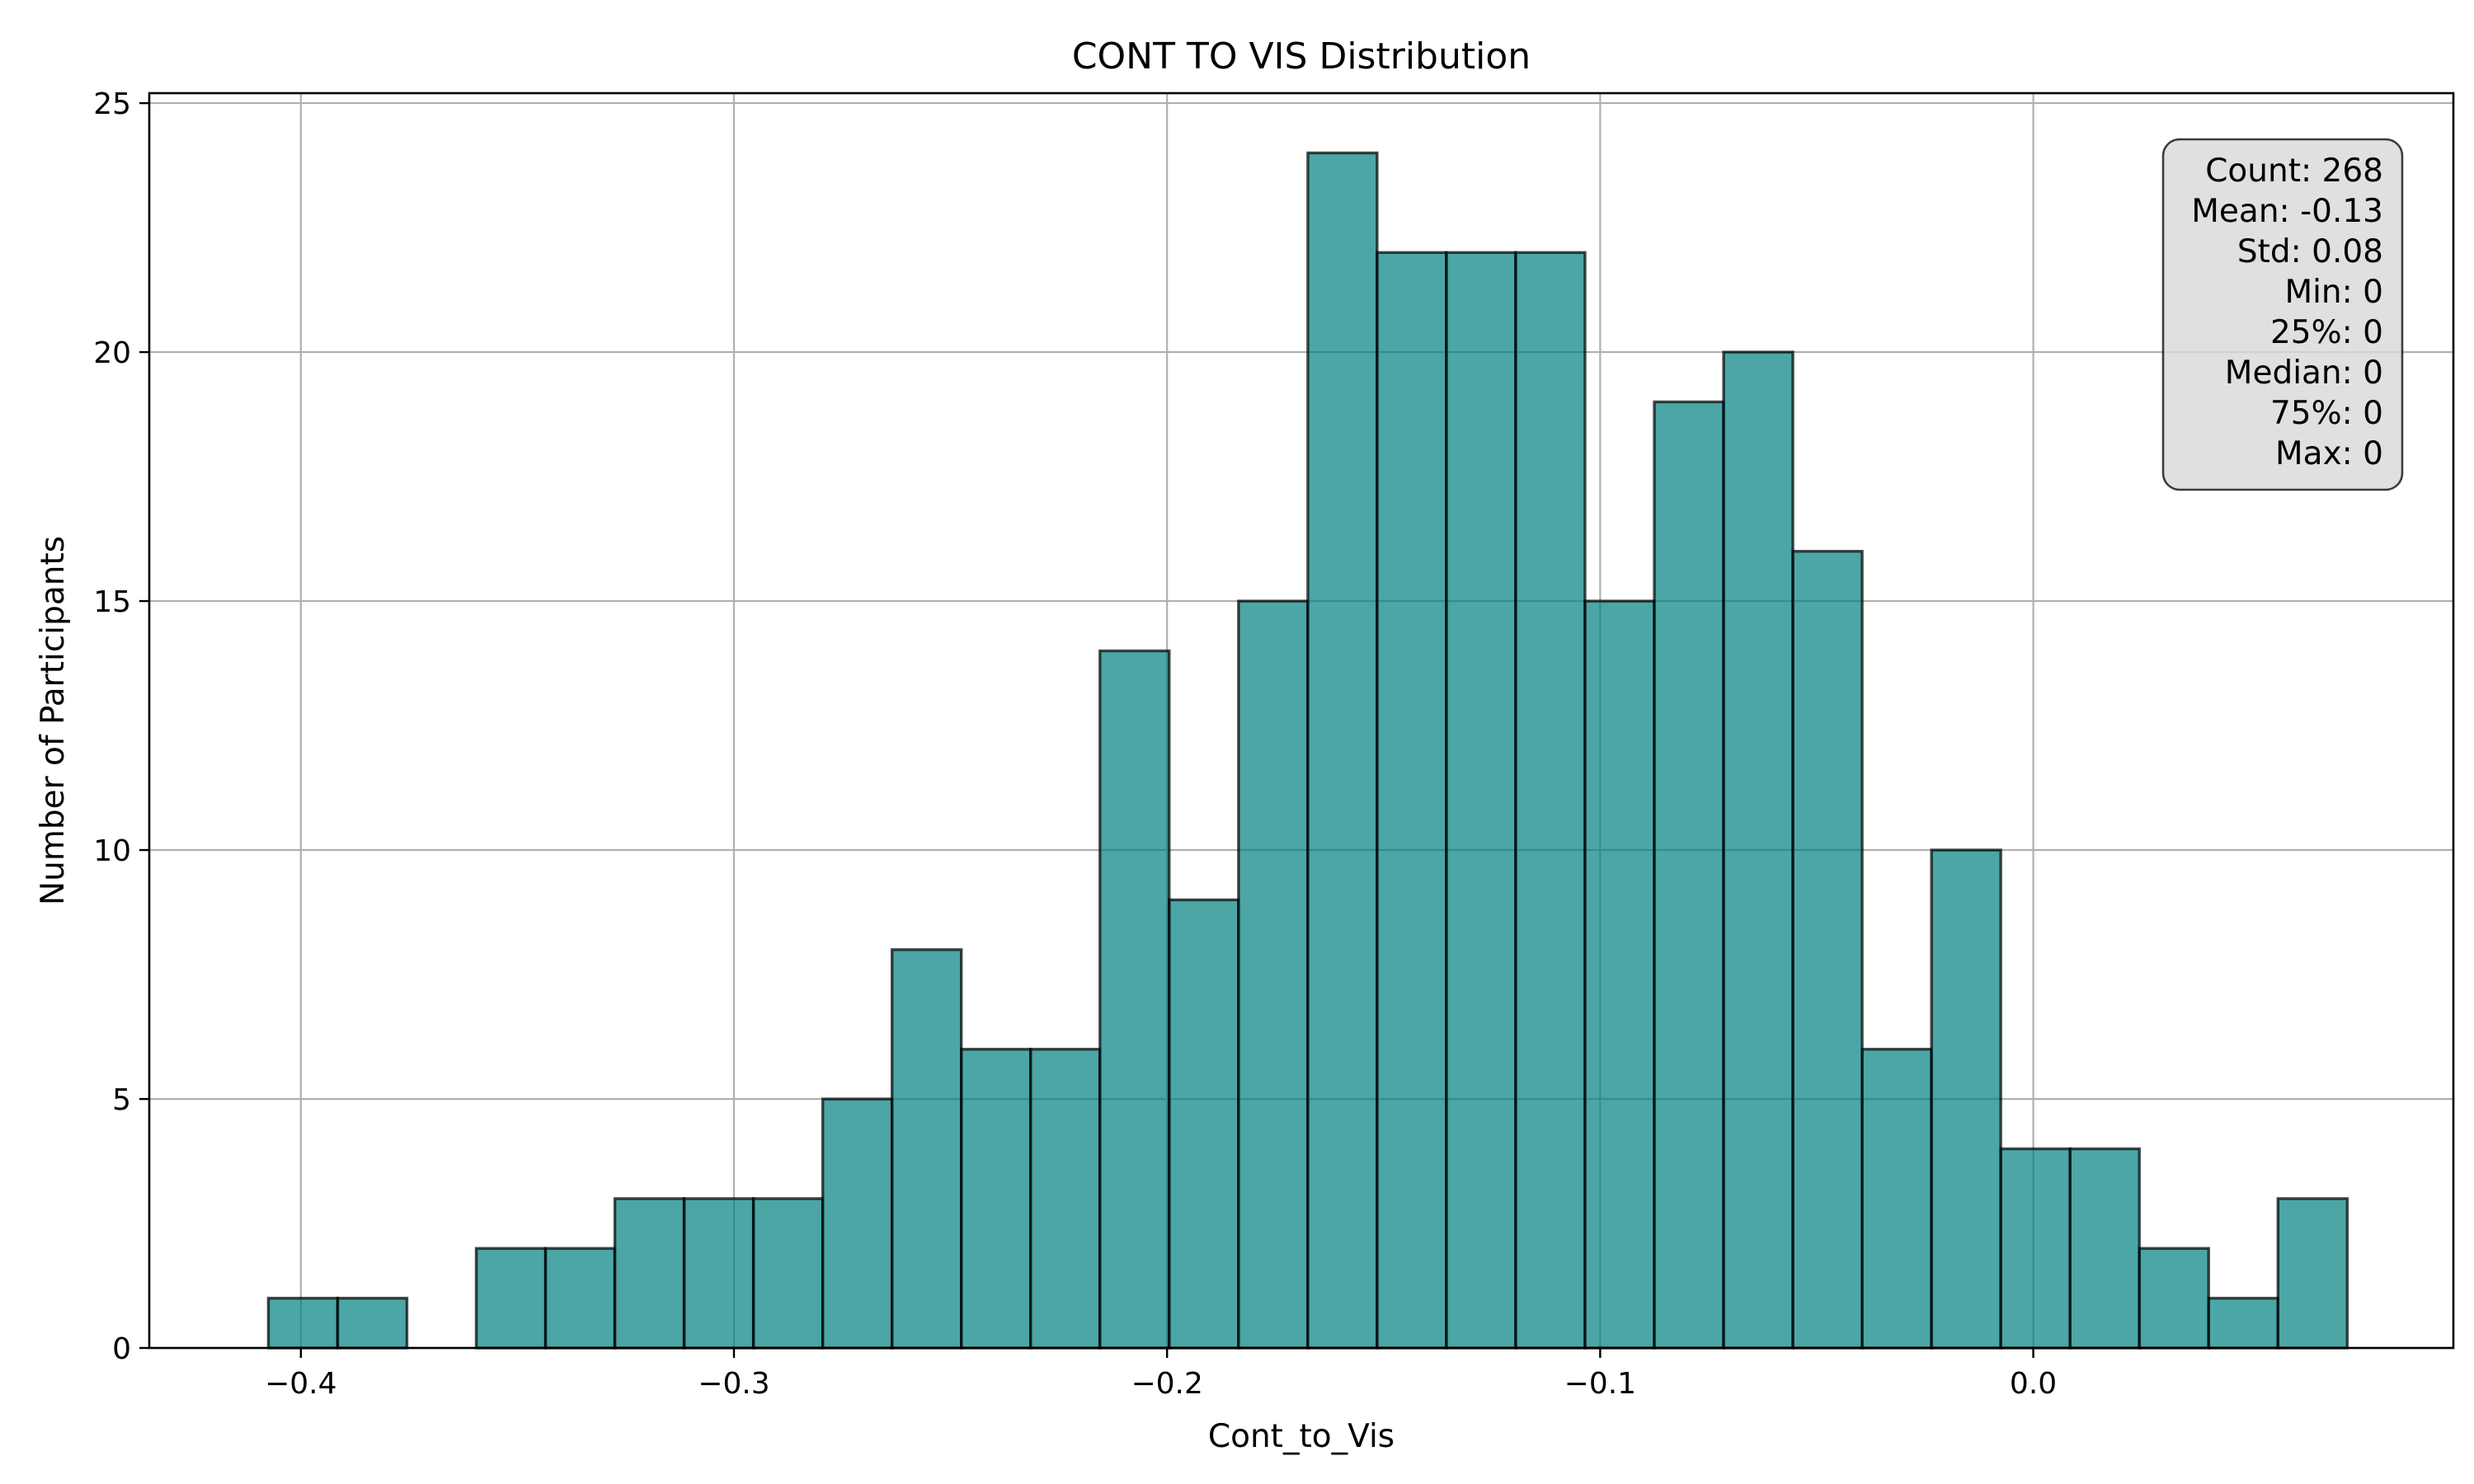 The height and width of the screenshot is (1484, 2474). I want to click on stats-line: Min: 0, so click(2333, 292).